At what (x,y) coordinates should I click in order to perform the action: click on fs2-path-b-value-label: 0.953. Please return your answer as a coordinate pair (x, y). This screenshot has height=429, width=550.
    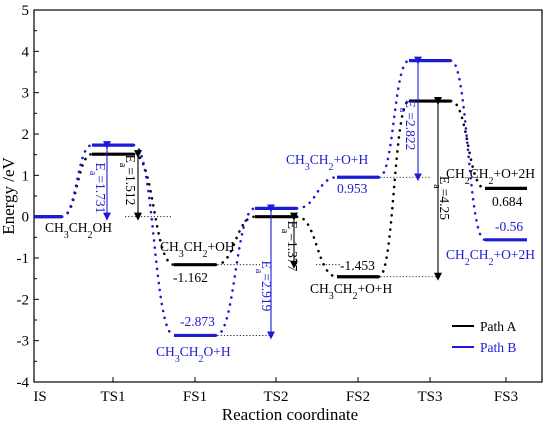
    Looking at the image, I should click on (352, 188).